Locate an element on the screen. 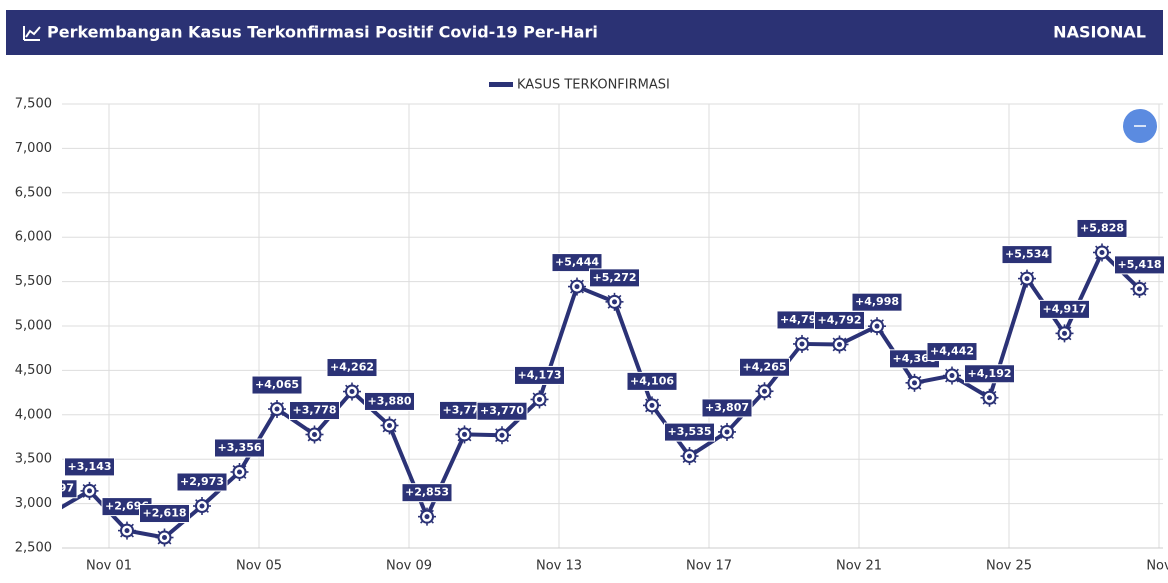  x-tick-label: Nov 01 is located at coordinates (109, 566).